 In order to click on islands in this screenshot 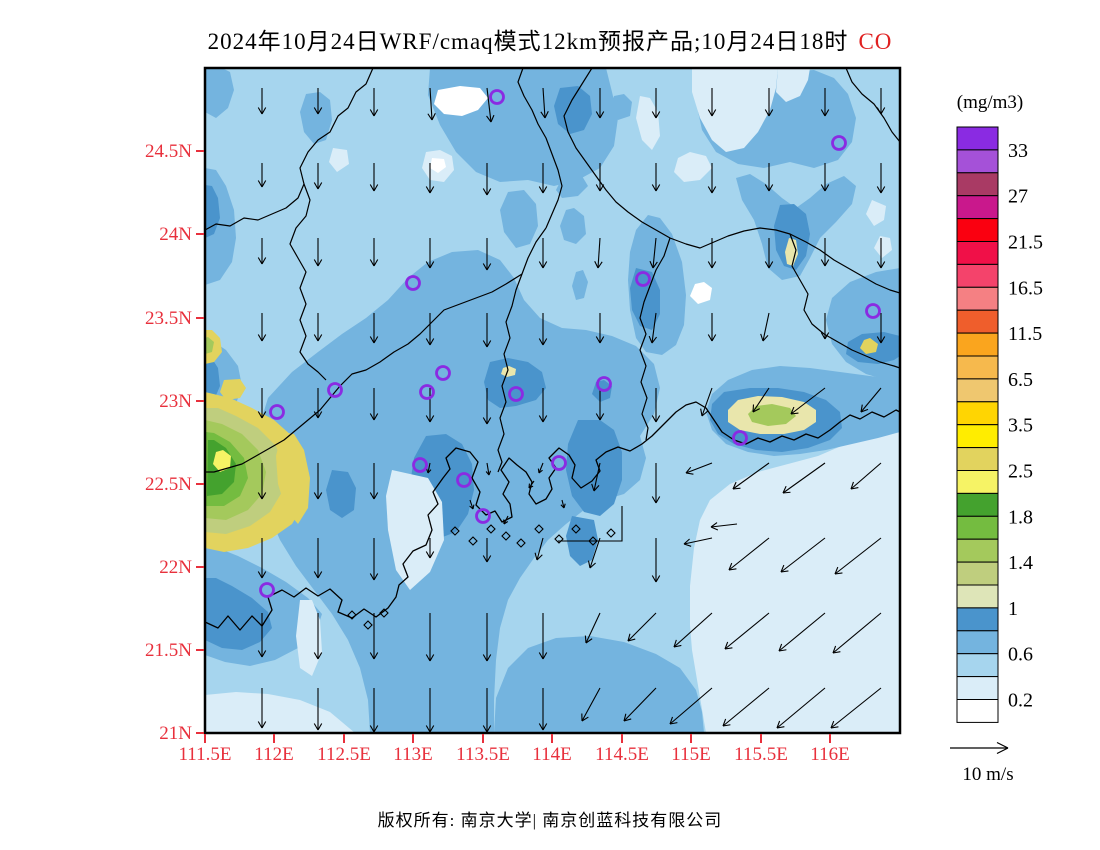, I will do `click(481, 577)`.